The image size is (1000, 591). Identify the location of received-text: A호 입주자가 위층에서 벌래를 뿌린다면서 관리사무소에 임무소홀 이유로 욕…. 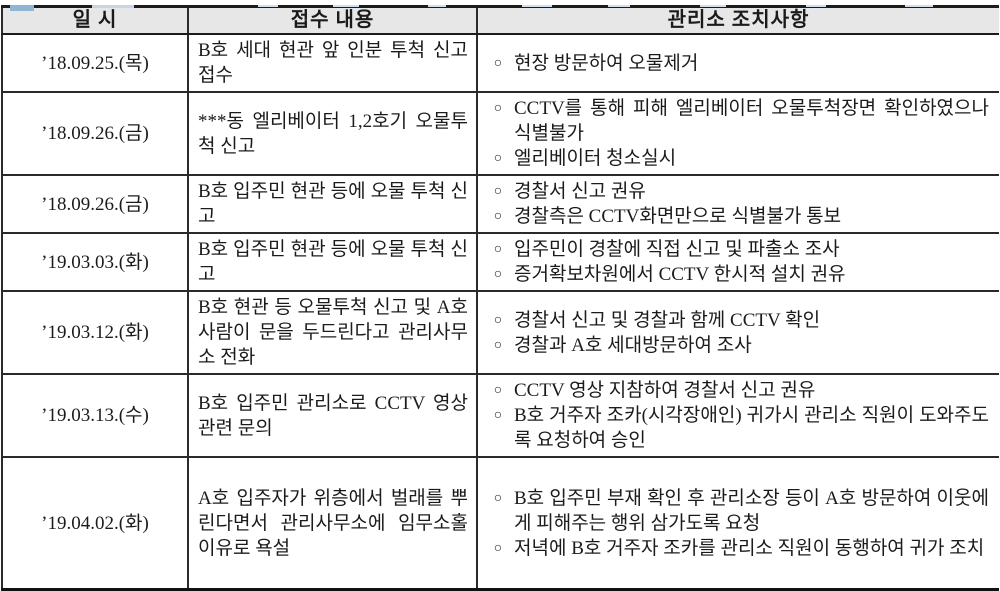
(333, 523).